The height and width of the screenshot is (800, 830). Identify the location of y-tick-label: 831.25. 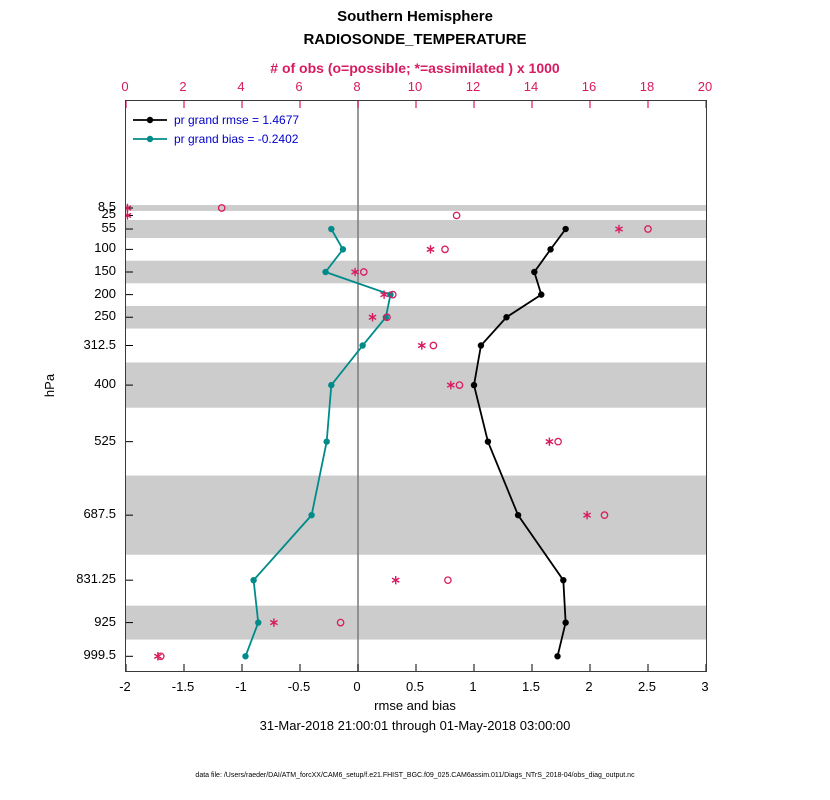
(96, 579).